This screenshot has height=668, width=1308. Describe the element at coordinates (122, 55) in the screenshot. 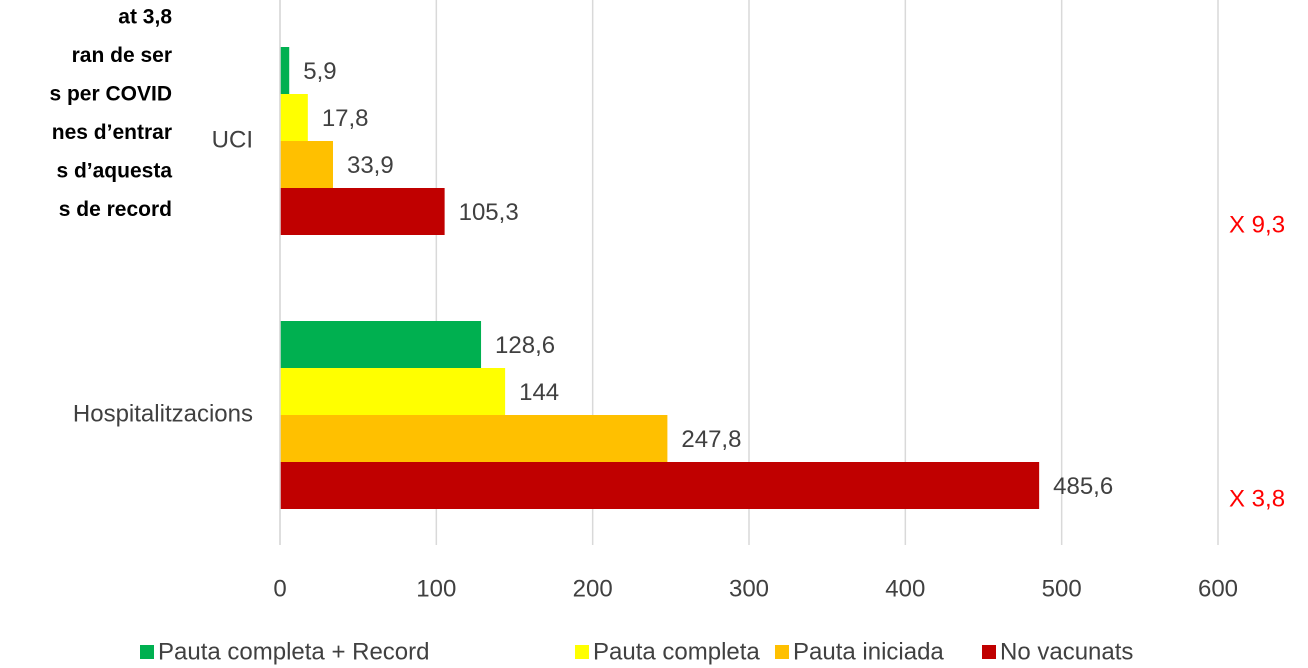

I see `note-line: ran de ser` at that location.